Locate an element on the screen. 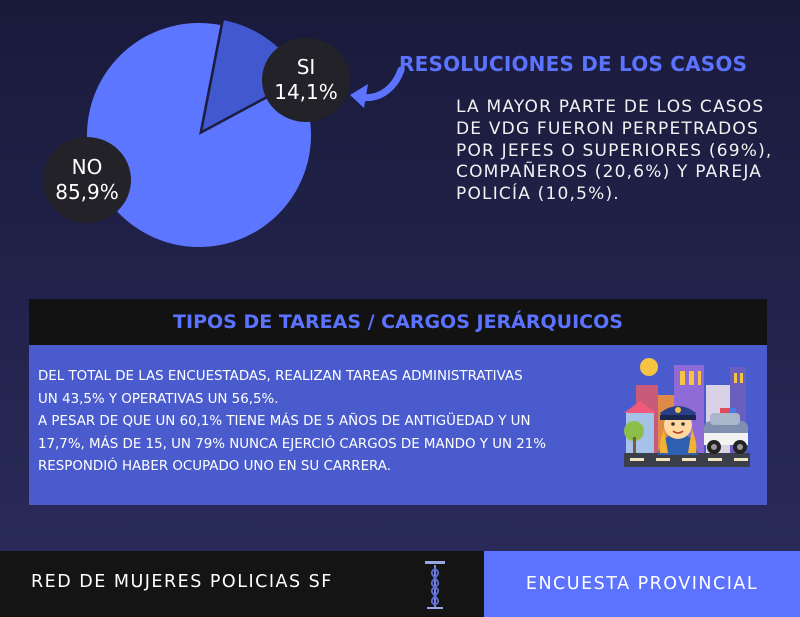  footer-survey-bar: ENCUESTA PROVINCIAL is located at coordinates (642, 584).